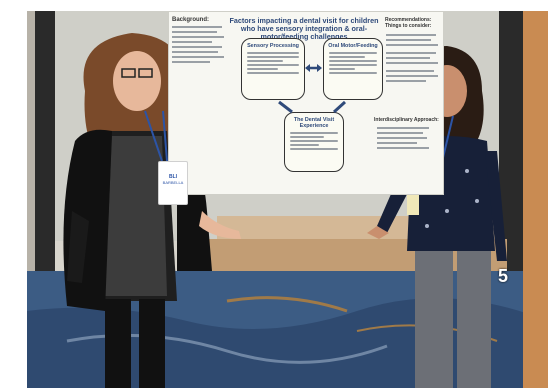  What do you see at coordinates (273, 46) in the screenshot?
I see `sensory-box-title: Sensory Processing` at bounding box center [273, 46].